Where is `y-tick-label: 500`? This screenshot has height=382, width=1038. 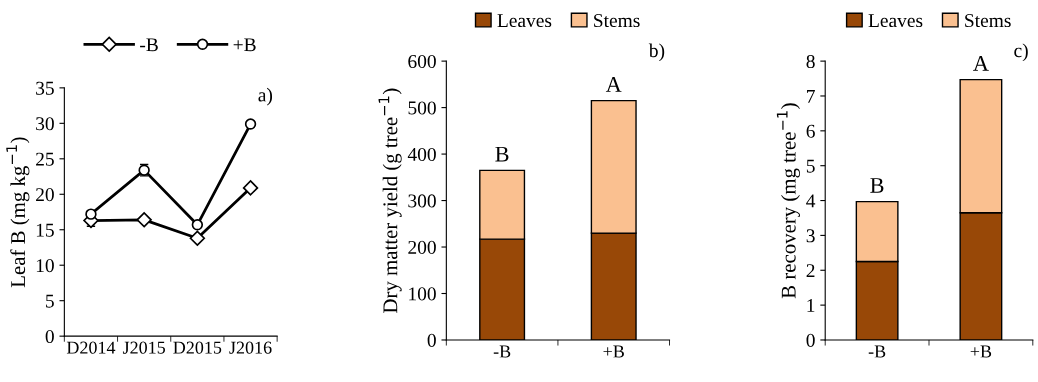
y-tick-label: 500 is located at coordinates (422, 108).